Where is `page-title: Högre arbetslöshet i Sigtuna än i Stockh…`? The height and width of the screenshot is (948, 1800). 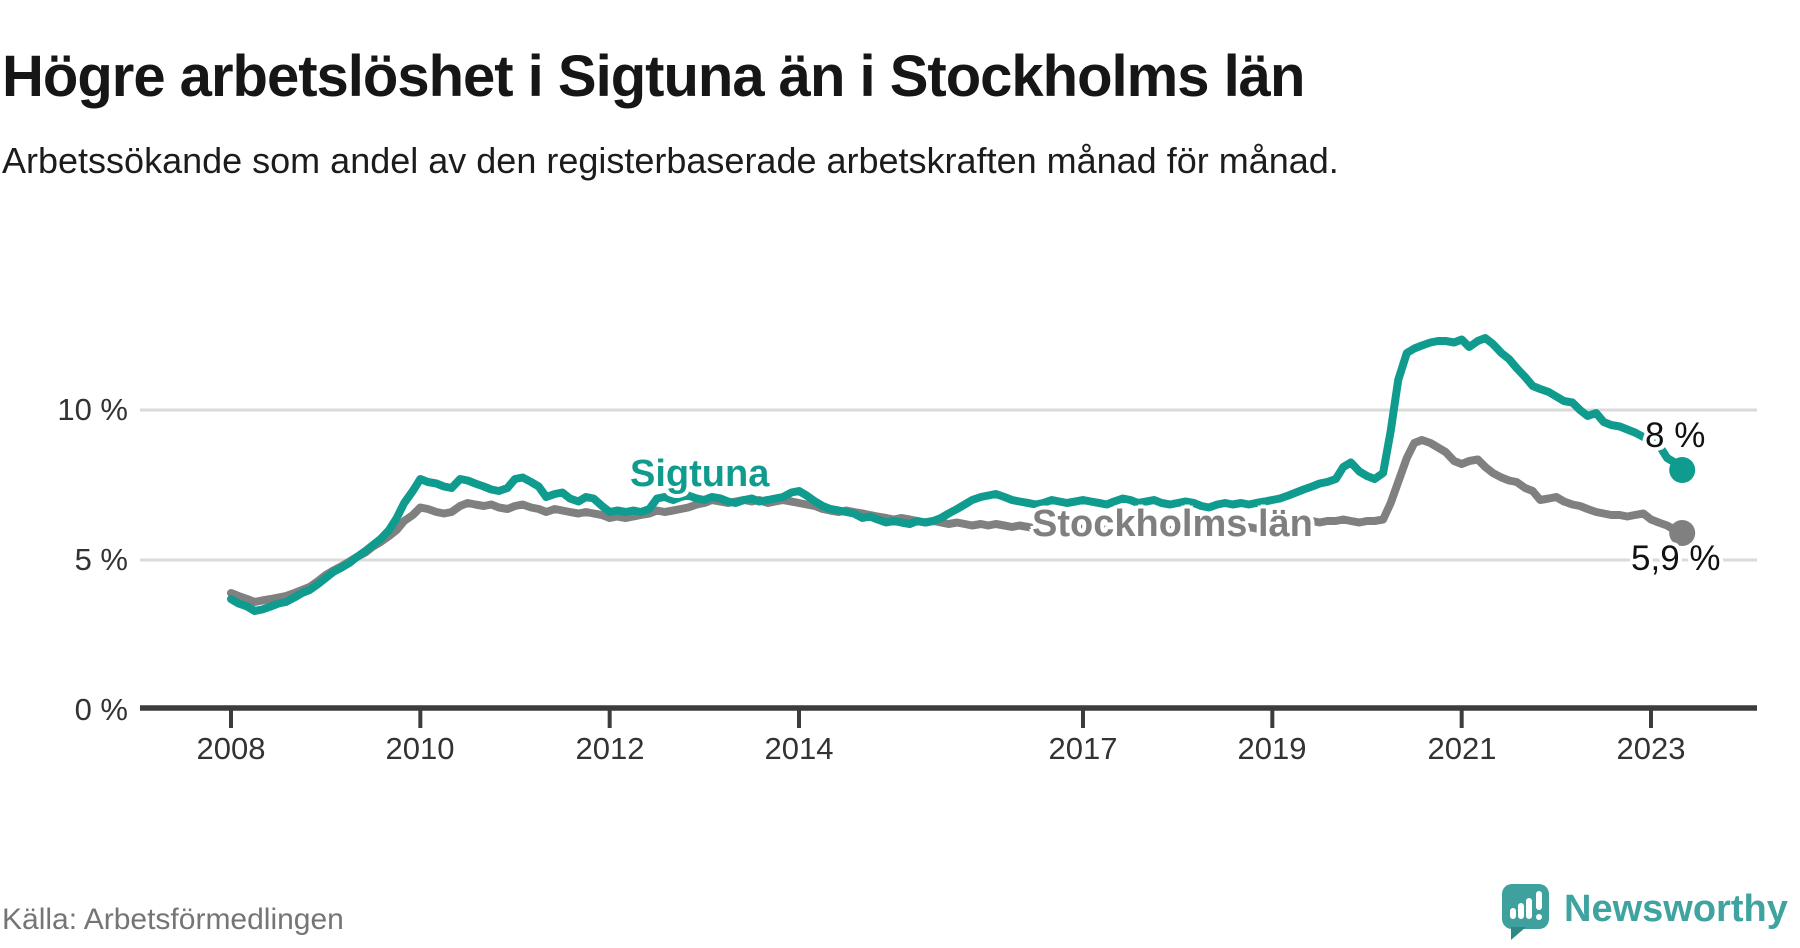
page-title: Högre arbetslöshet i Sigtuna än i Stockh… is located at coordinates (653, 76).